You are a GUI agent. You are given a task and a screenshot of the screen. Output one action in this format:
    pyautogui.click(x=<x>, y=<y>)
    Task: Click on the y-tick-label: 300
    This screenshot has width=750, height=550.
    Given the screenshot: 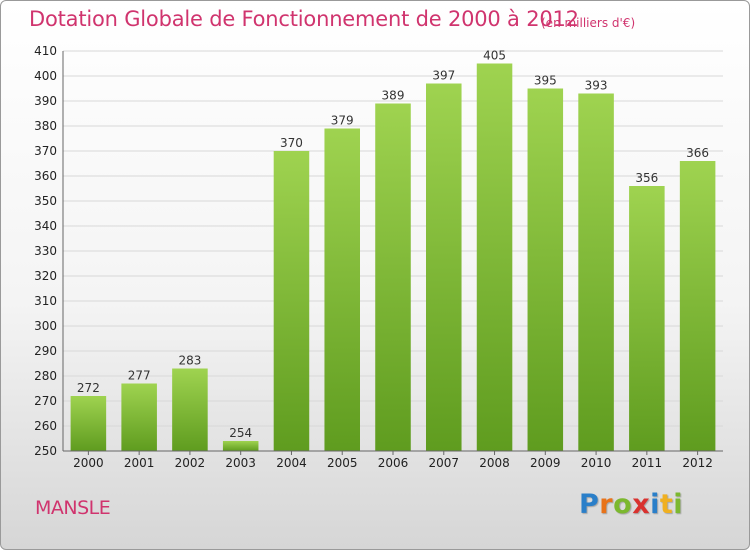 What is the action you would take?
    pyautogui.click(x=45, y=326)
    